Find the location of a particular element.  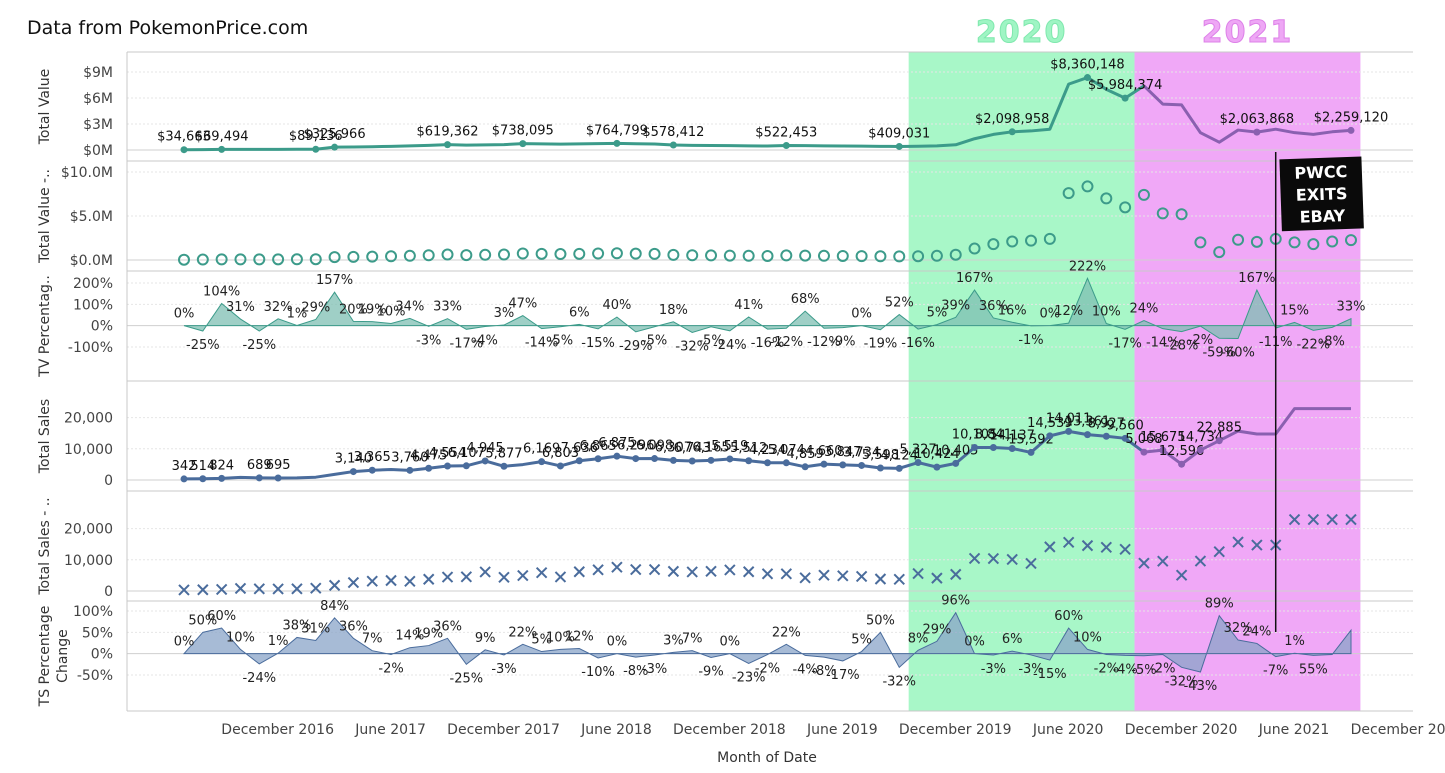

data-label: 14,539 is located at coordinates (1050, 423).